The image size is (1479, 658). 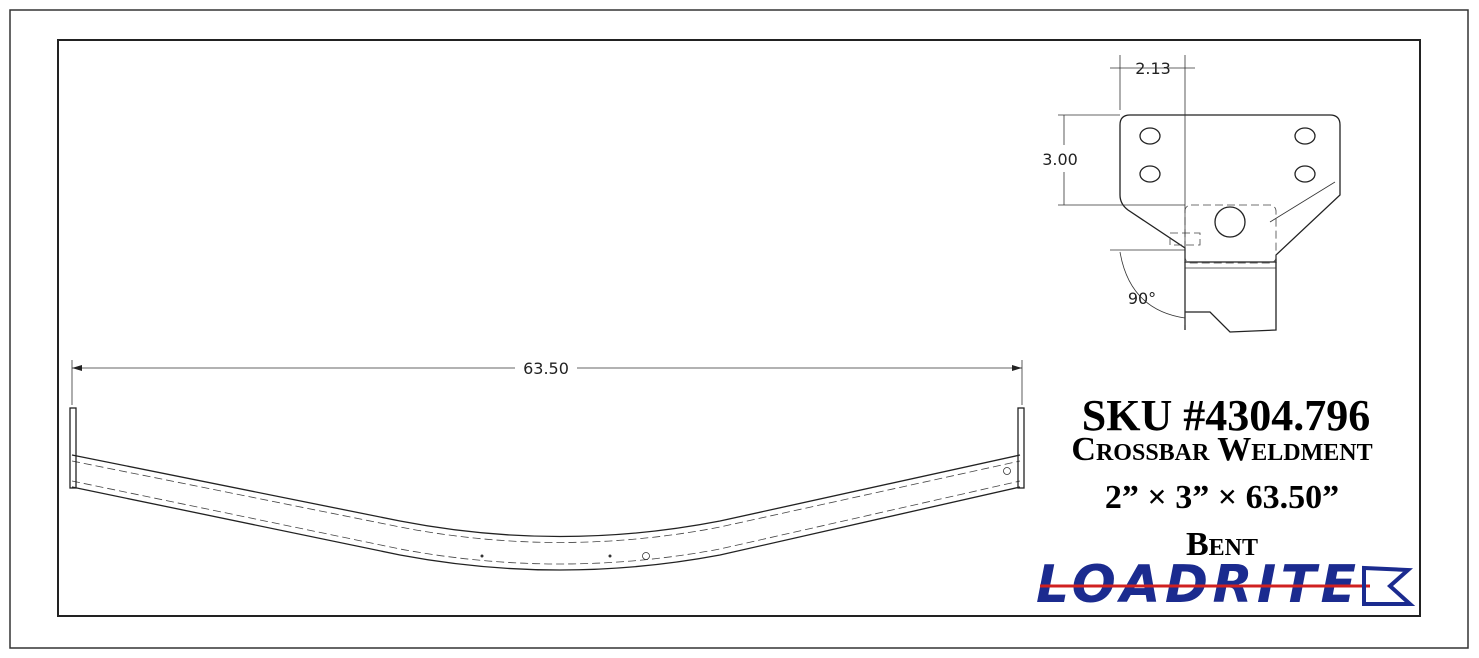 What do you see at coordinates (1142, 298) in the screenshot?
I see `dimension-label: 90°` at bounding box center [1142, 298].